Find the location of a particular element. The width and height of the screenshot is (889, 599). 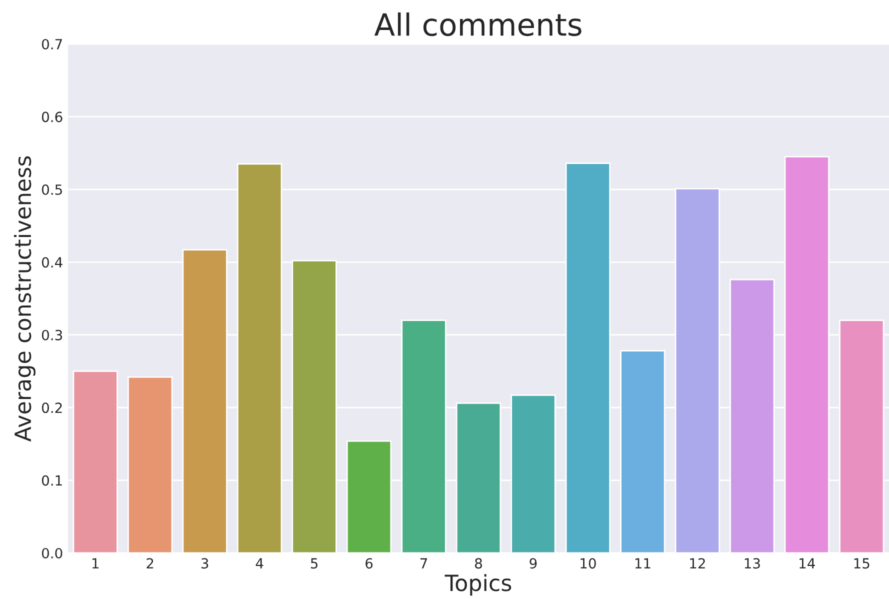

x-tick-label: 14 is located at coordinates (807, 563).